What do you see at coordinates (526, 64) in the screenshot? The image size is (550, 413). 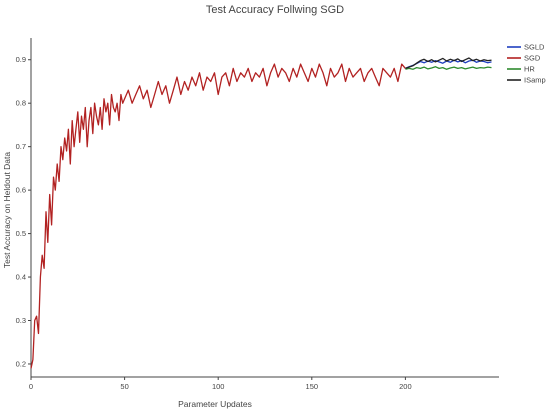 I see `legend: SGLD SGD HR ISamp` at bounding box center [526, 64].